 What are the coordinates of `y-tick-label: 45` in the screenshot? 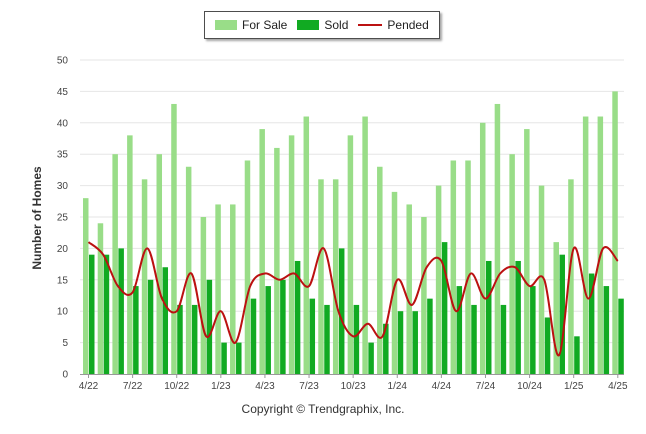 It's located at (63, 92).